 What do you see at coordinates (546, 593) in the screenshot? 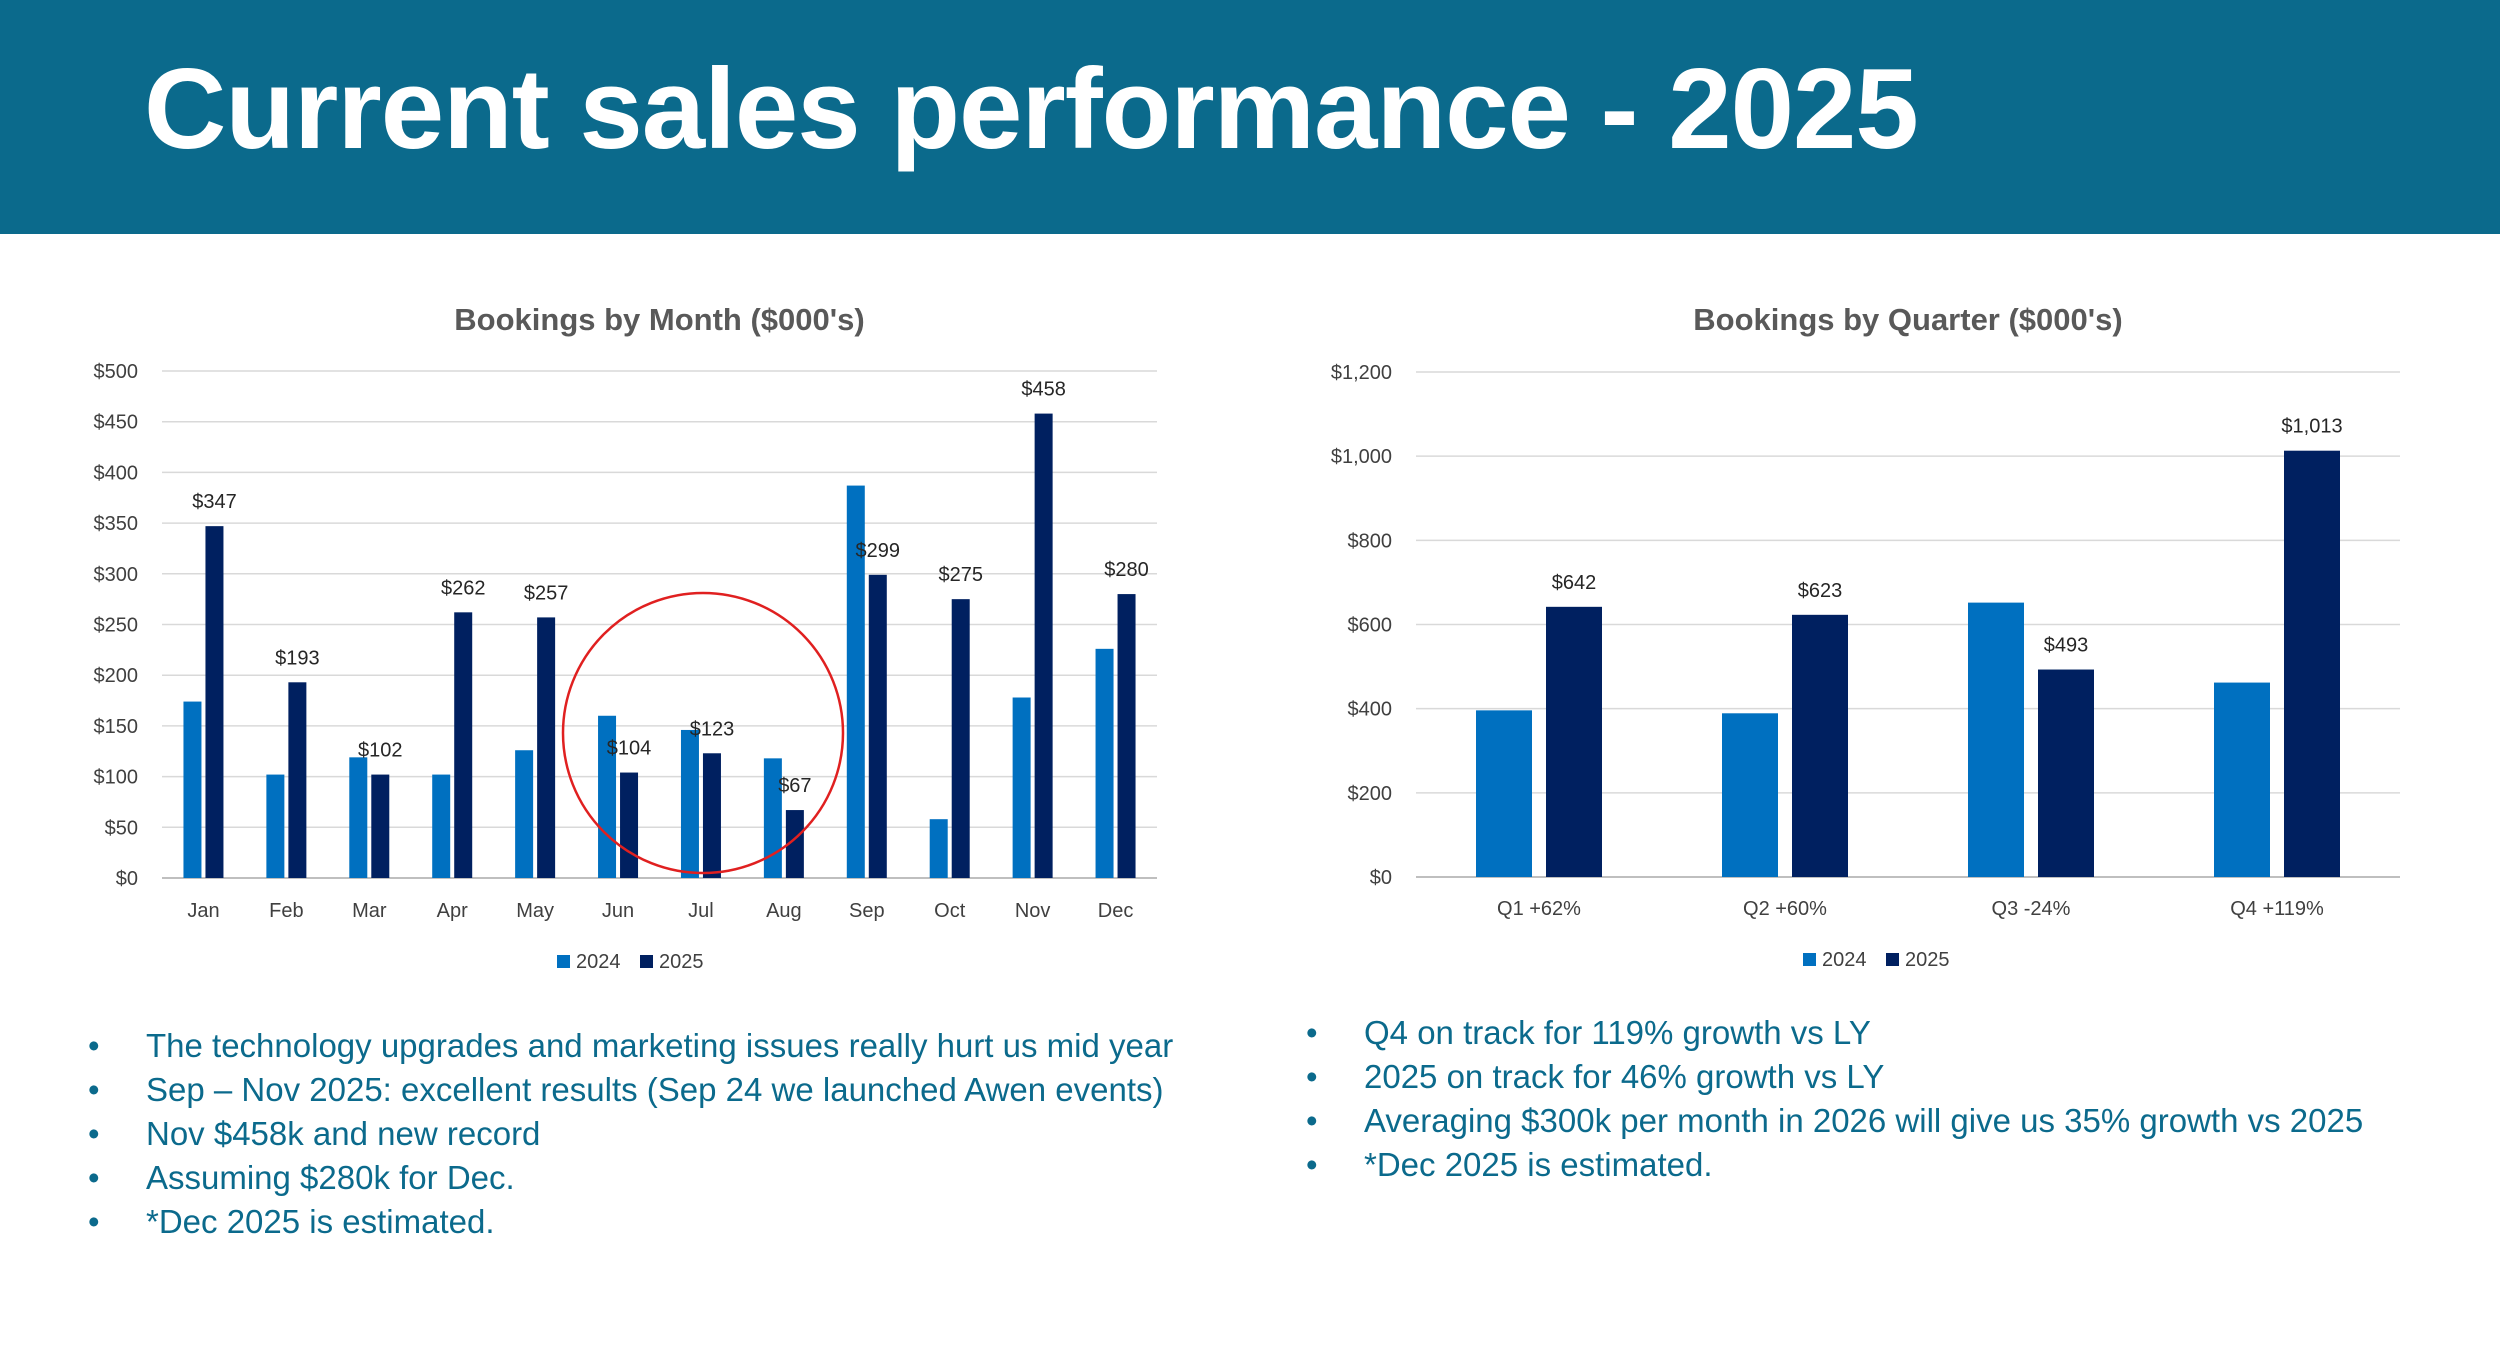
I see `data-label: $257` at bounding box center [546, 593].